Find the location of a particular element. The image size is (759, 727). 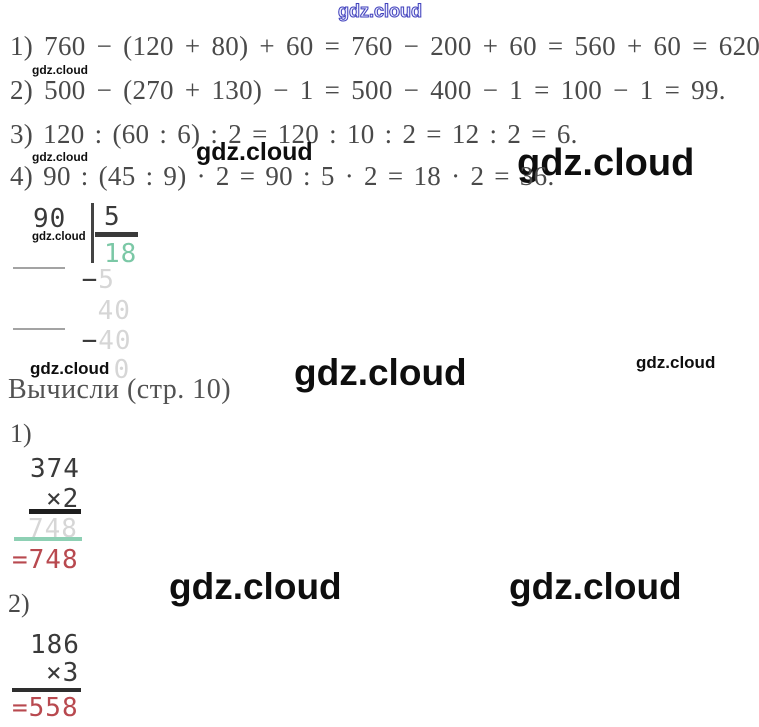

multiplicand: 374 is located at coordinates (55, 469).